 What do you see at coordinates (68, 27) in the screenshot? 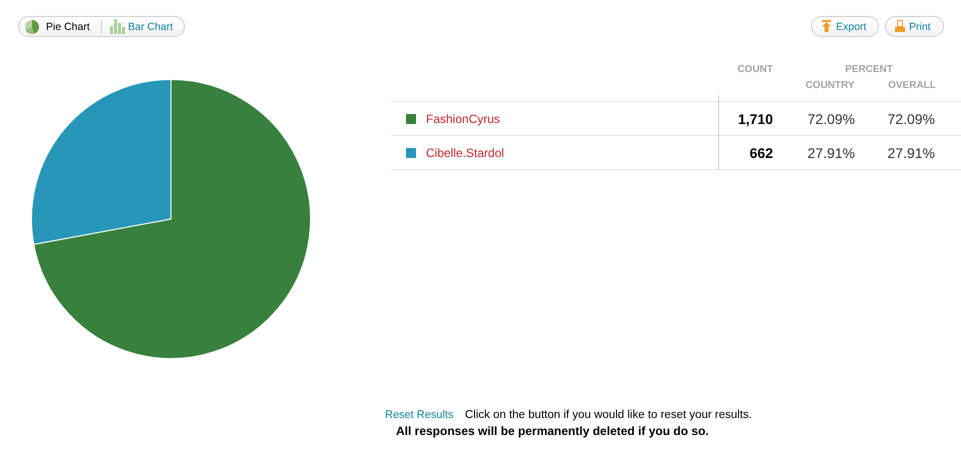
I see `text: Pie Chart` at bounding box center [68, 27].